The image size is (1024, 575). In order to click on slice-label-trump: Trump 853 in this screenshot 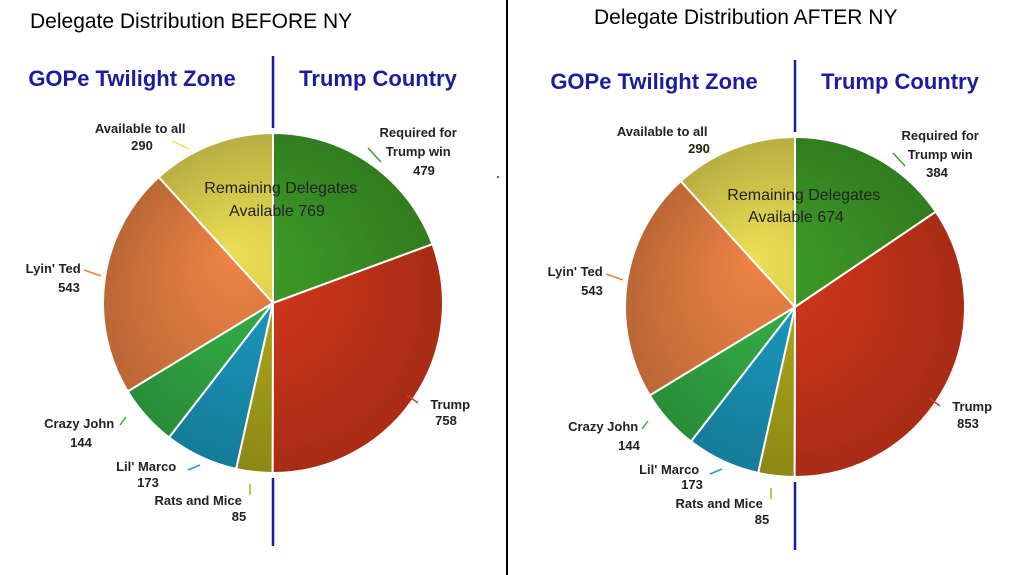, I will do `click(973, 415)`.